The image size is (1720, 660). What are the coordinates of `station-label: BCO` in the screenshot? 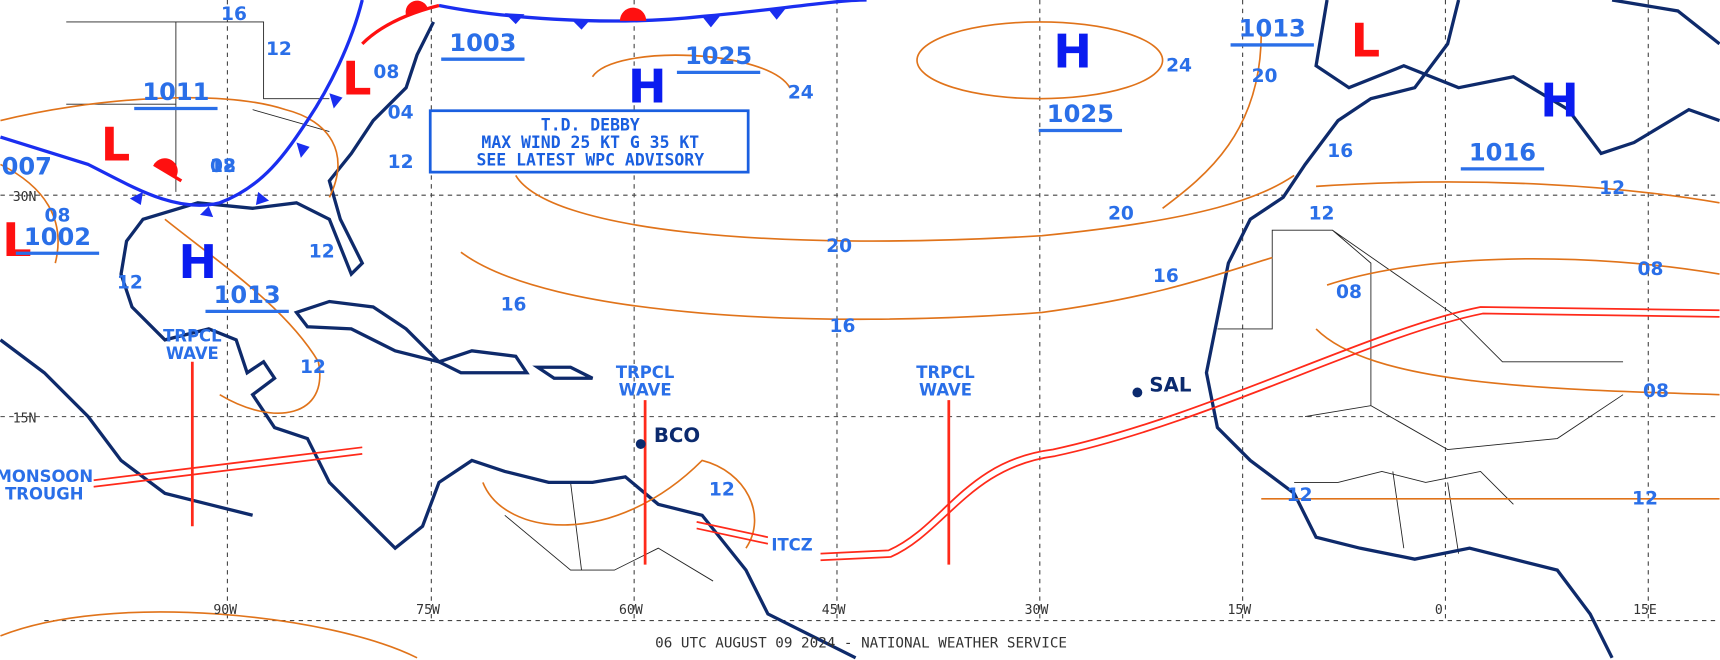 It's located at (677, 435).